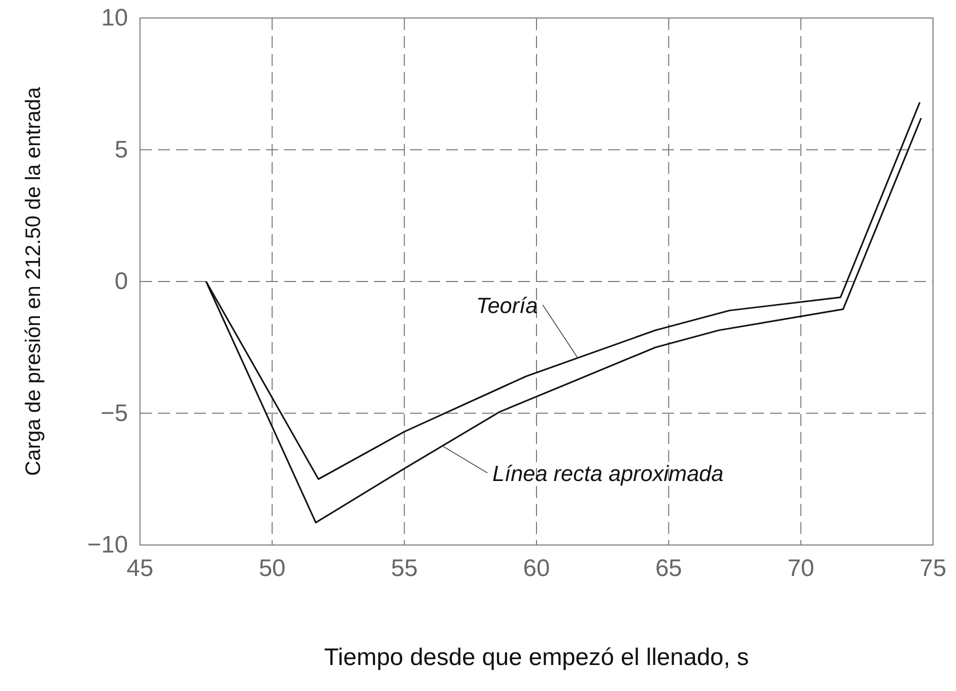 The width and height of the screenshot is (956, 691). What do you see at coordinates (114, 18) in the screenshot?
I see `y-tick-label: 10` at bounding box center [114, 18].